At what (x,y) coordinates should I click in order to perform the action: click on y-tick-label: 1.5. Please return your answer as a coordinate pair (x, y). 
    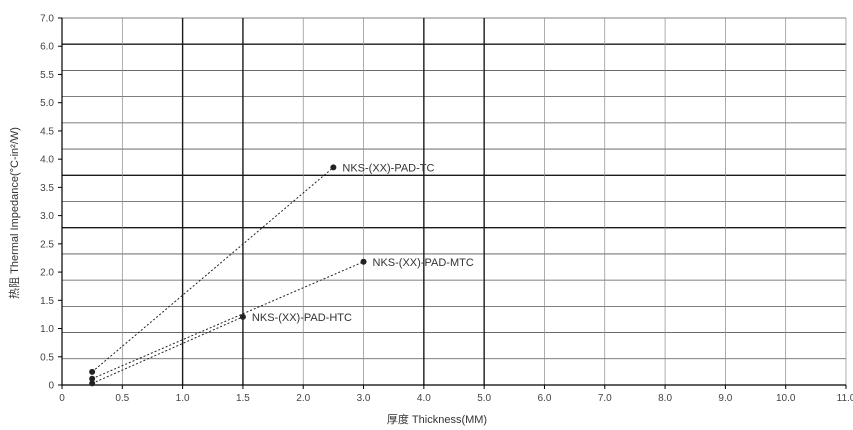
    Looking at the image, I should click on (47, 301).